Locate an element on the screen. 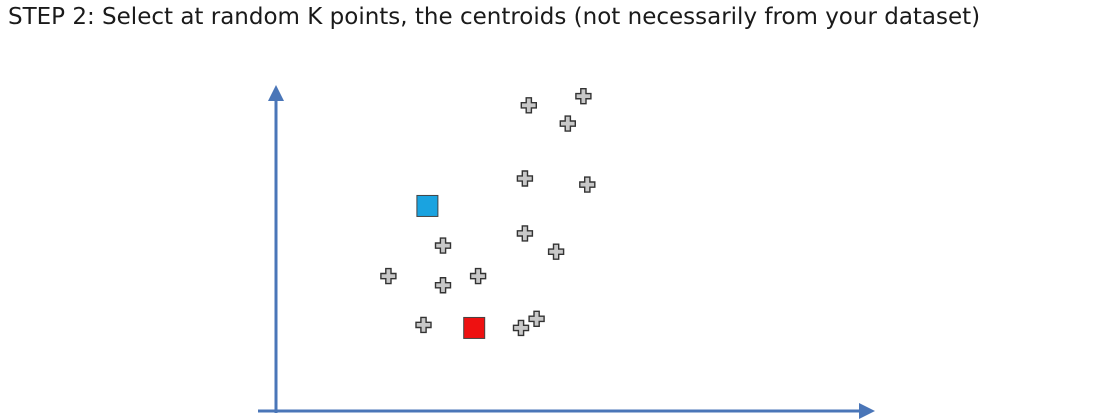 The image size is (1099, 420). x-axis-arrowhead is located at coordinates (867, 411).